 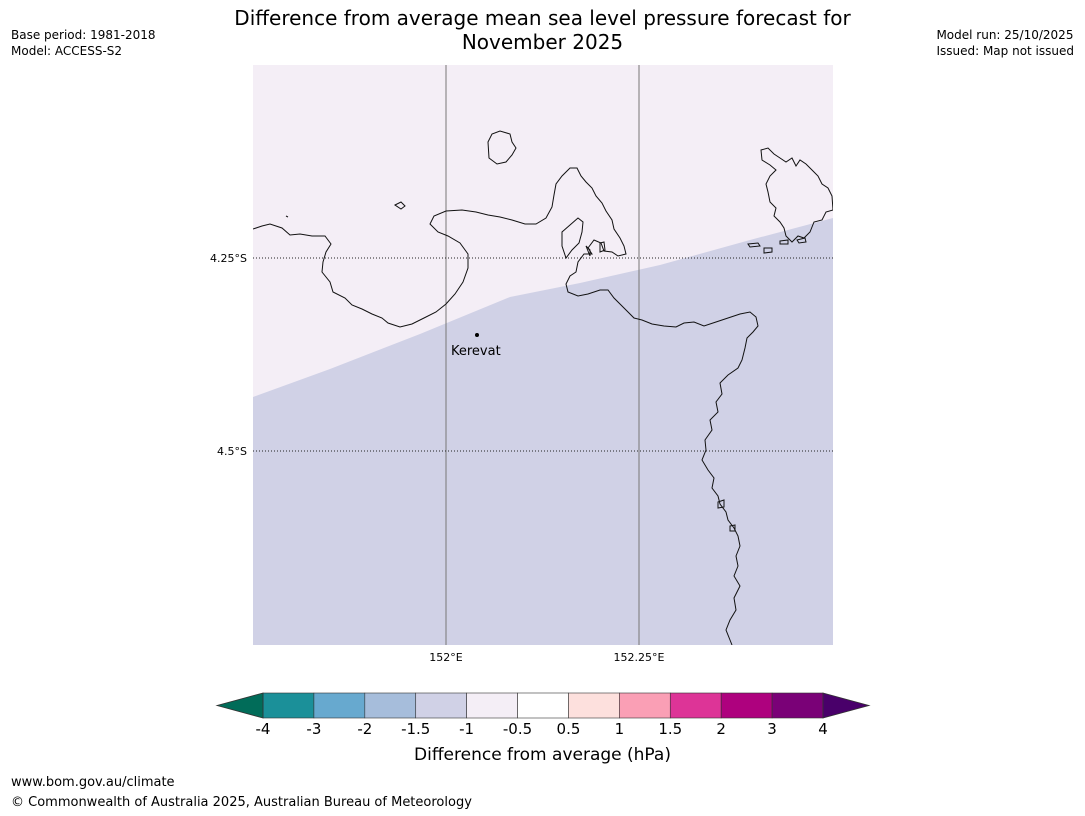 I want to click on colorbar-tick-label: 0.5, so click(x=568, y=729).